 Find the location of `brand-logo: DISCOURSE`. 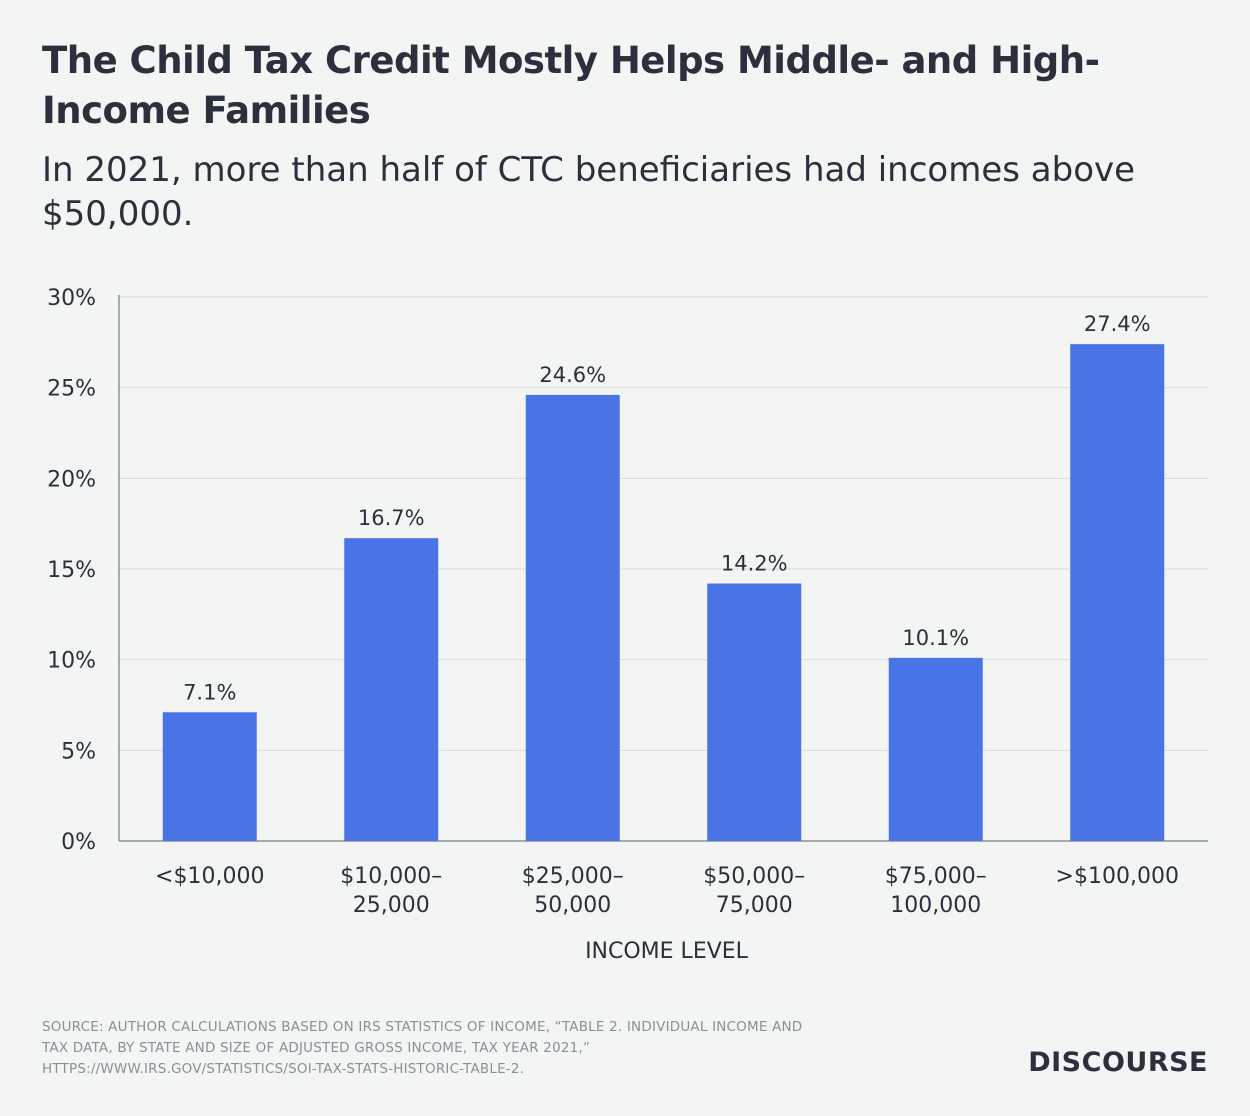

brand-logo: DISCOURSE is located at coordinates (1118, 1062).